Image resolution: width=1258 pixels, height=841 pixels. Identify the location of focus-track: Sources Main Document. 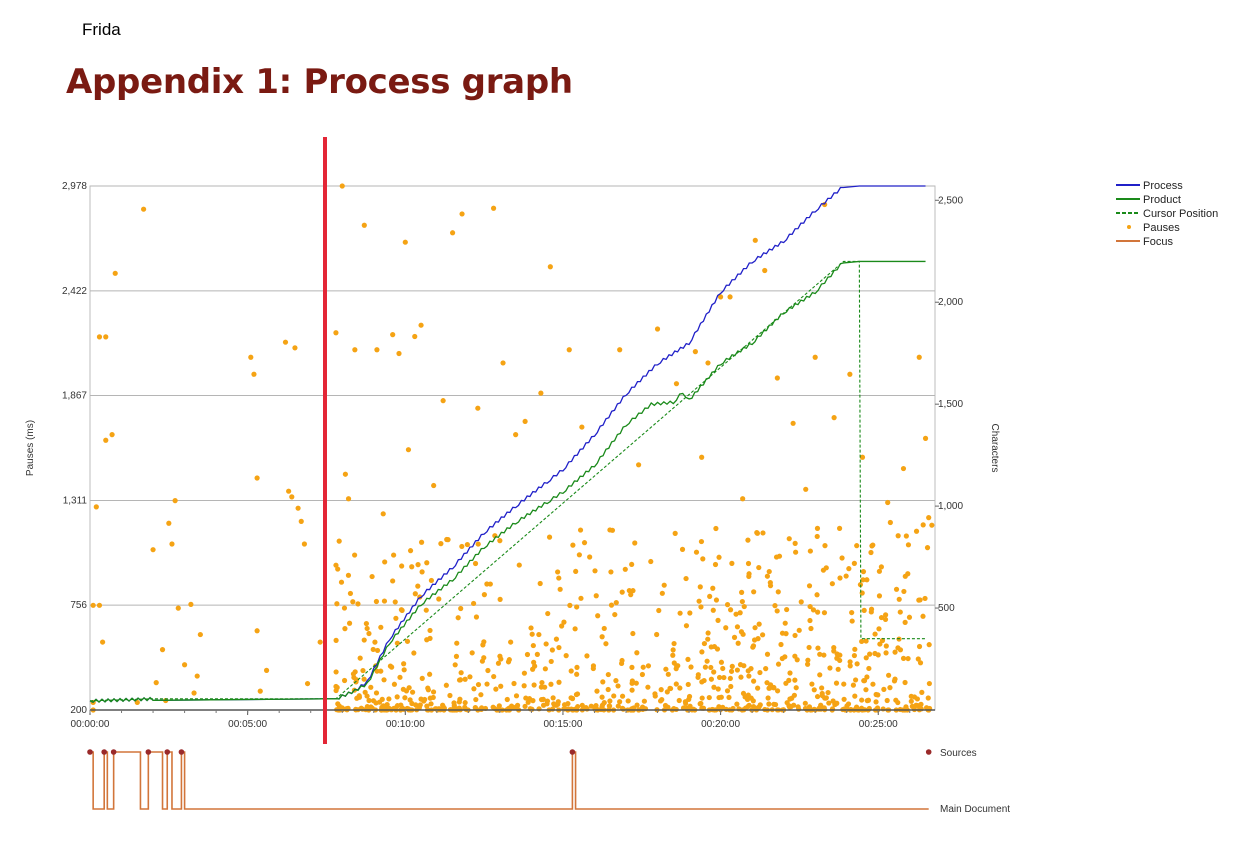
(548, 781).